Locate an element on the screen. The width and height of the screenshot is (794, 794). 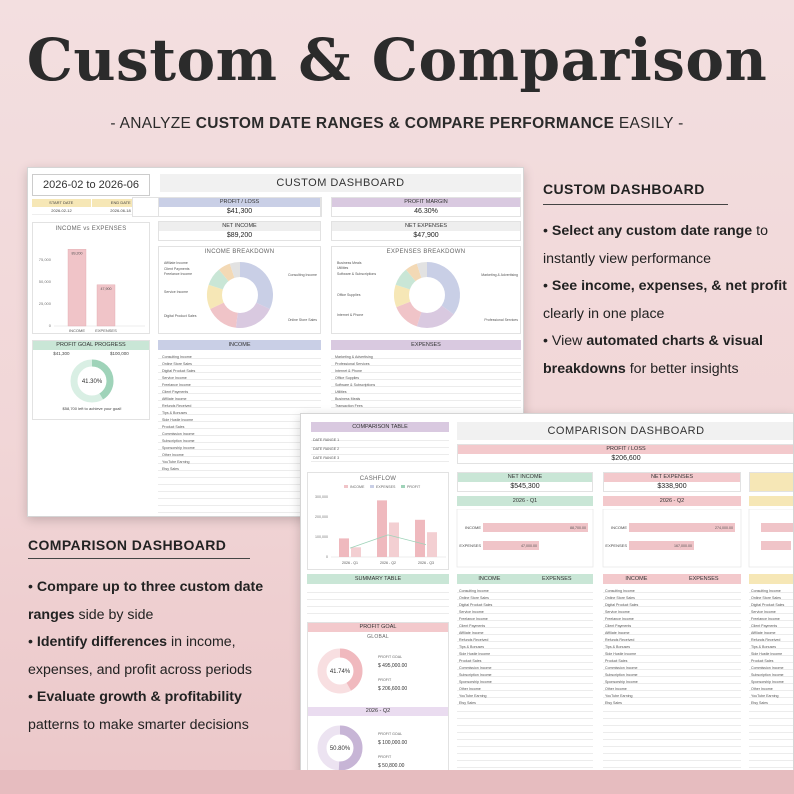
q1-expenses-value: 47,000.00 is located at coordinates (529, 546).